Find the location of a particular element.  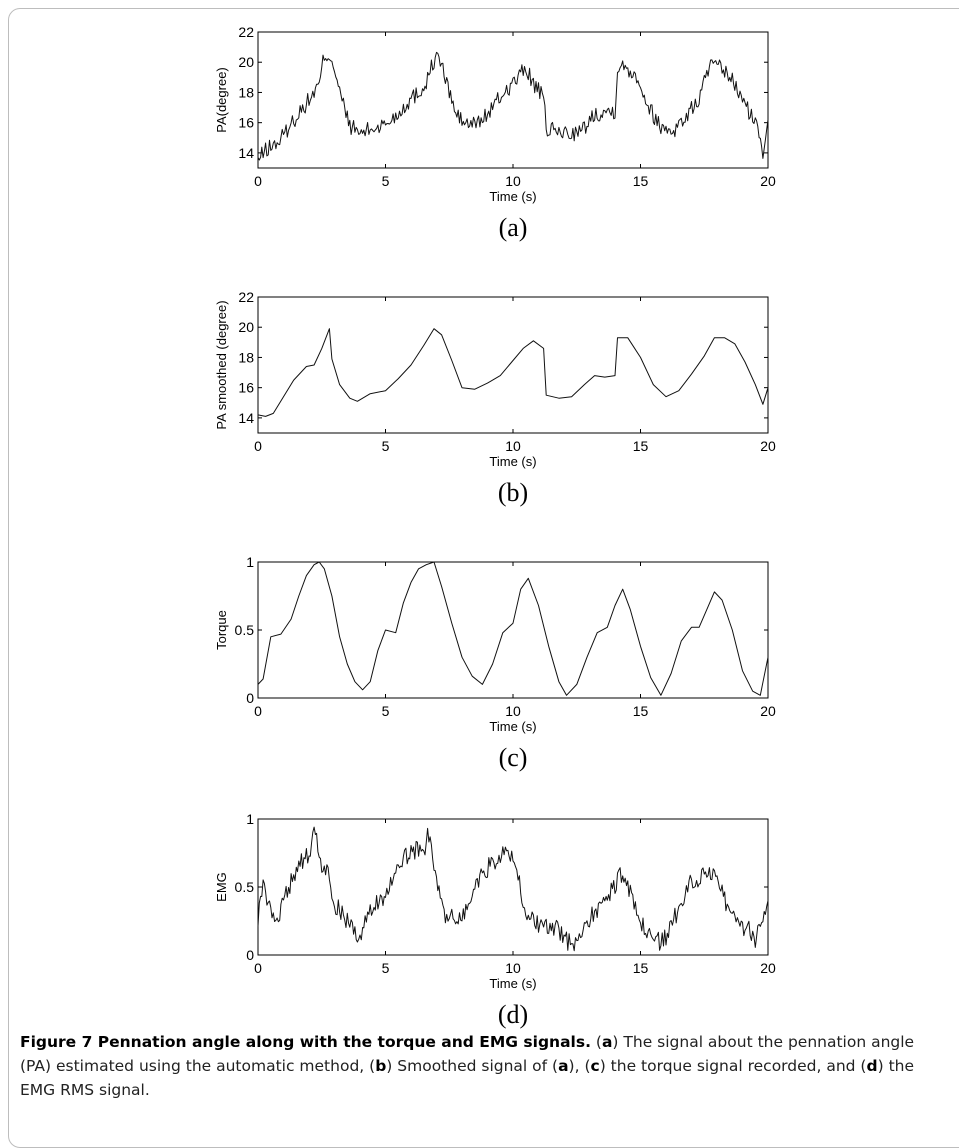

panel-label: (a) is located at coordinates (513, 227).